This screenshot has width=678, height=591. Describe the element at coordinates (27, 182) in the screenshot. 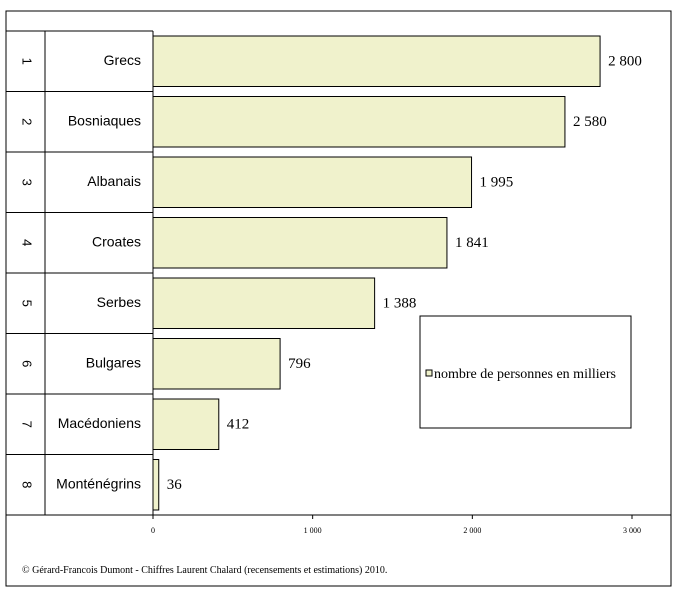

I see `rank-label: 3` at that location.